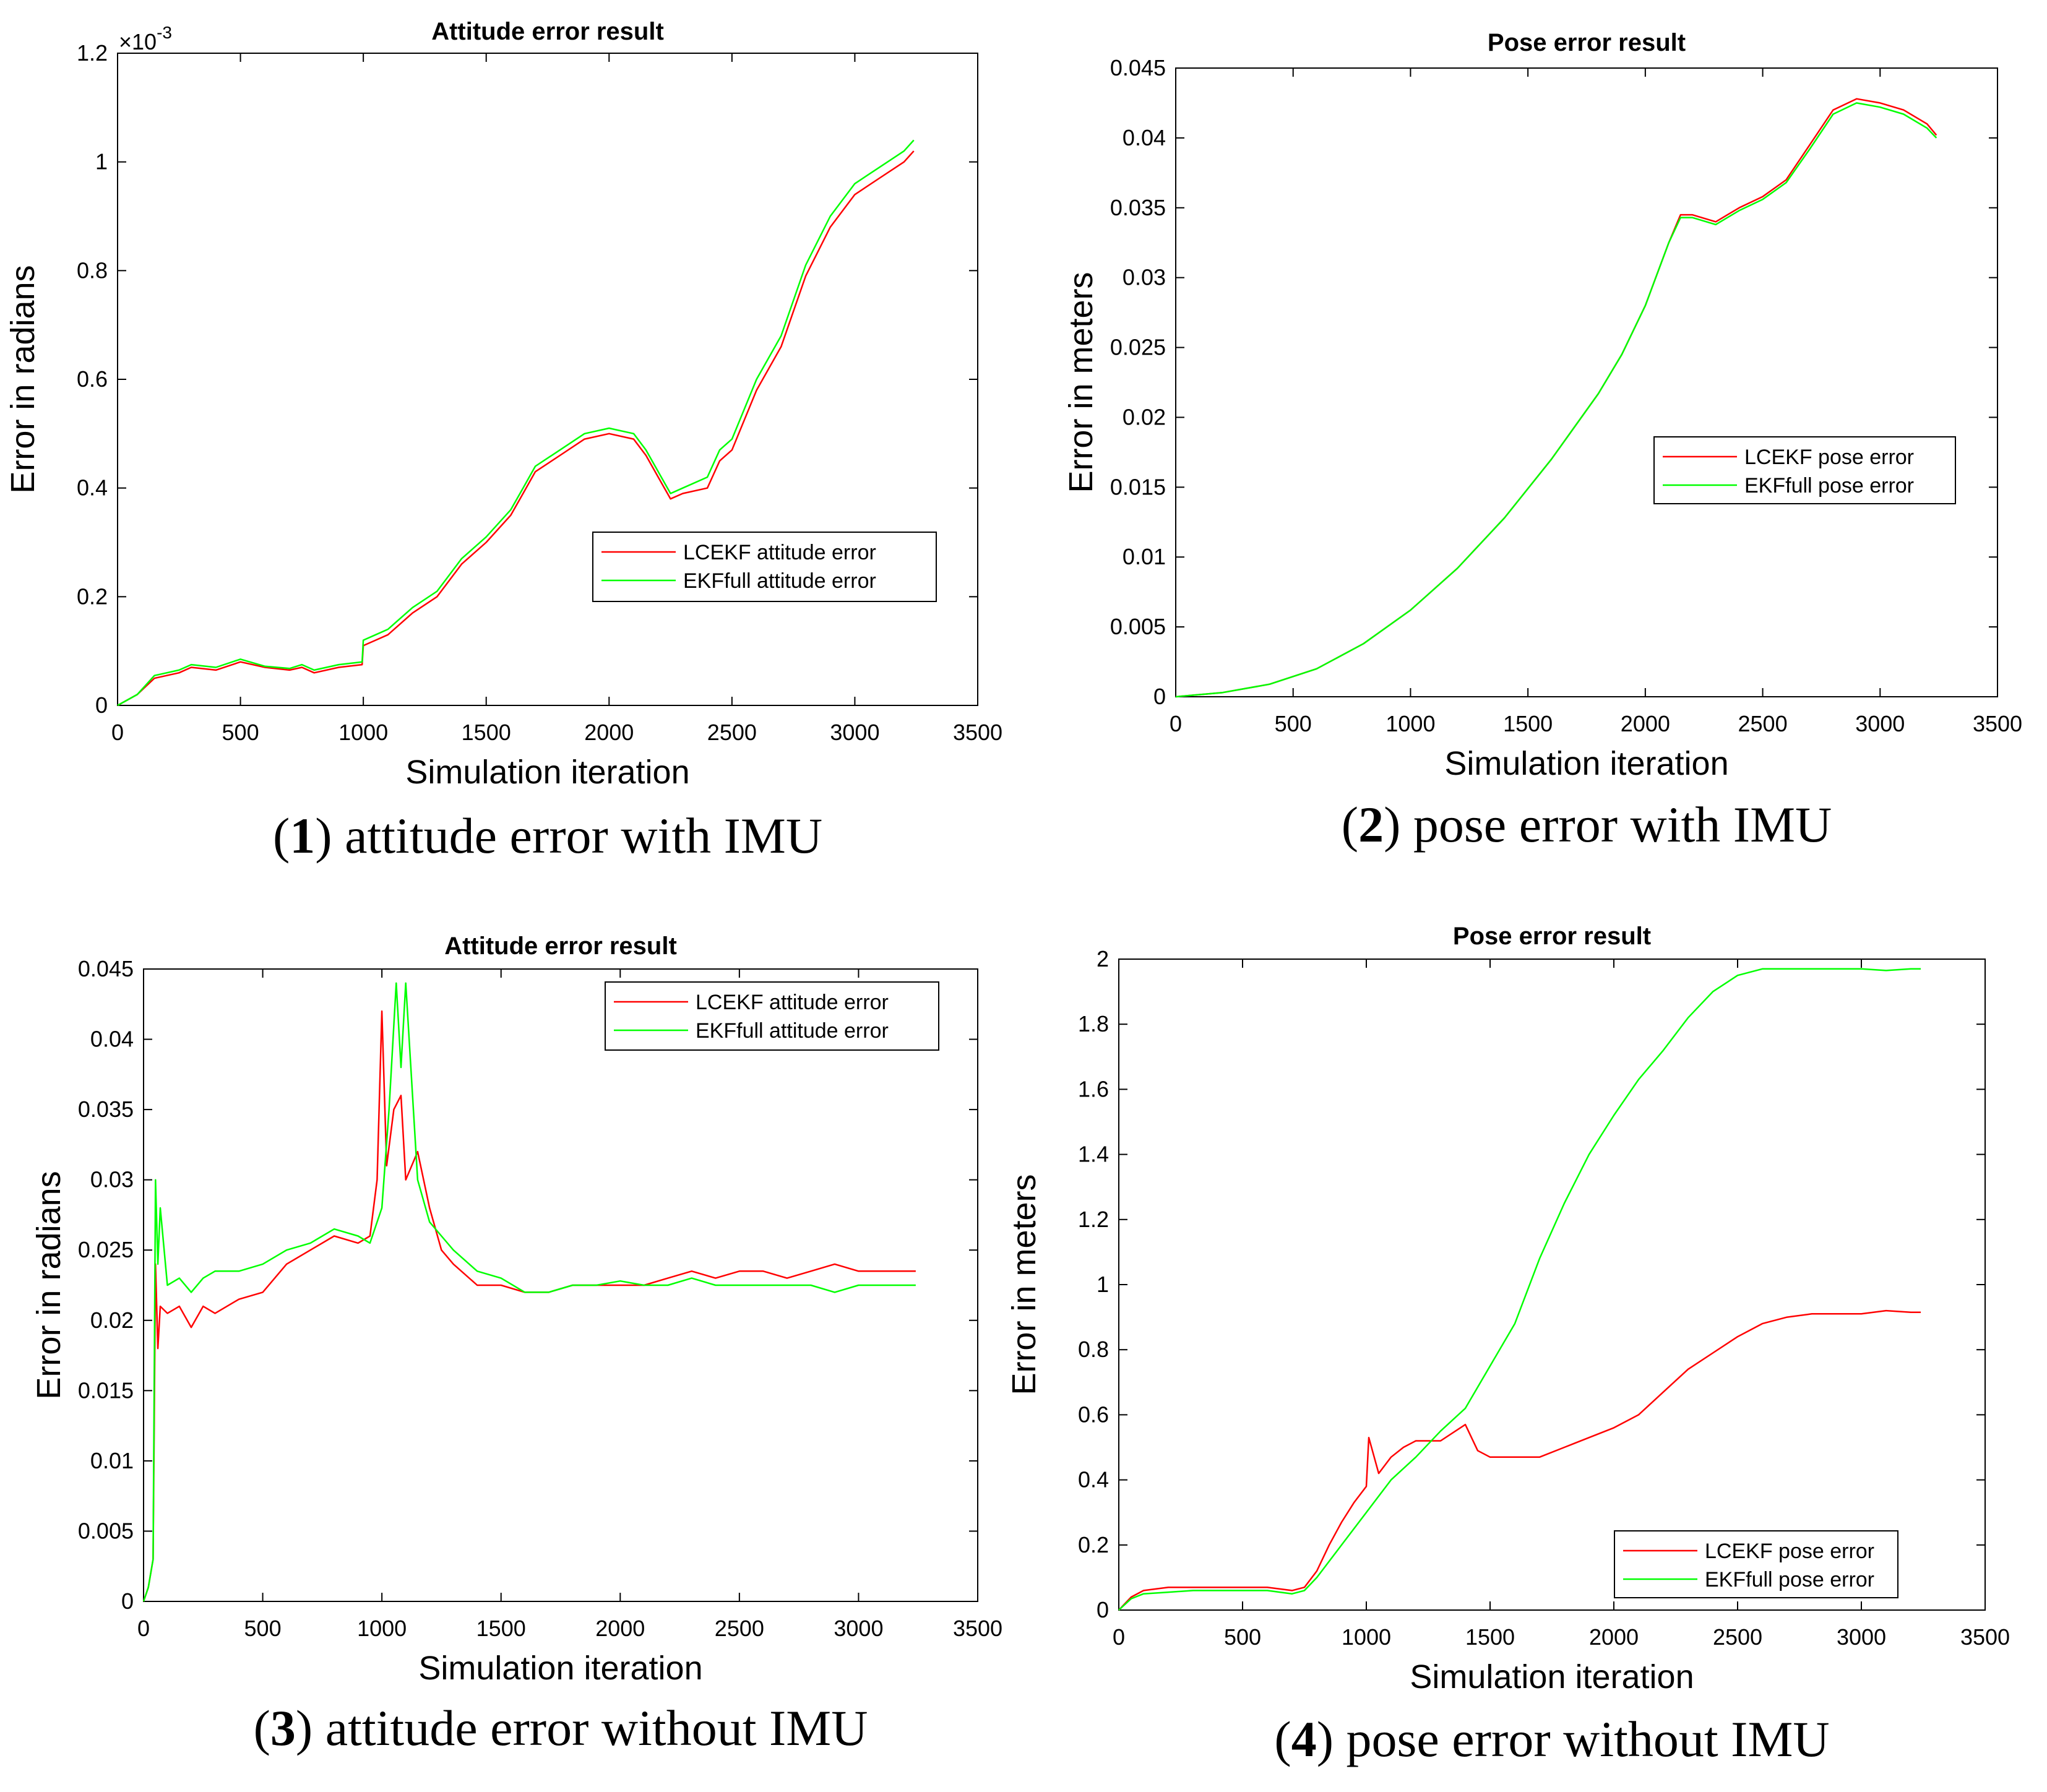 The height and width of the screenshot is (1792, 2047). Describe the element at coordinates (92, 596) in the screenshot. I see `y-tick-label: 0.2` at that location.